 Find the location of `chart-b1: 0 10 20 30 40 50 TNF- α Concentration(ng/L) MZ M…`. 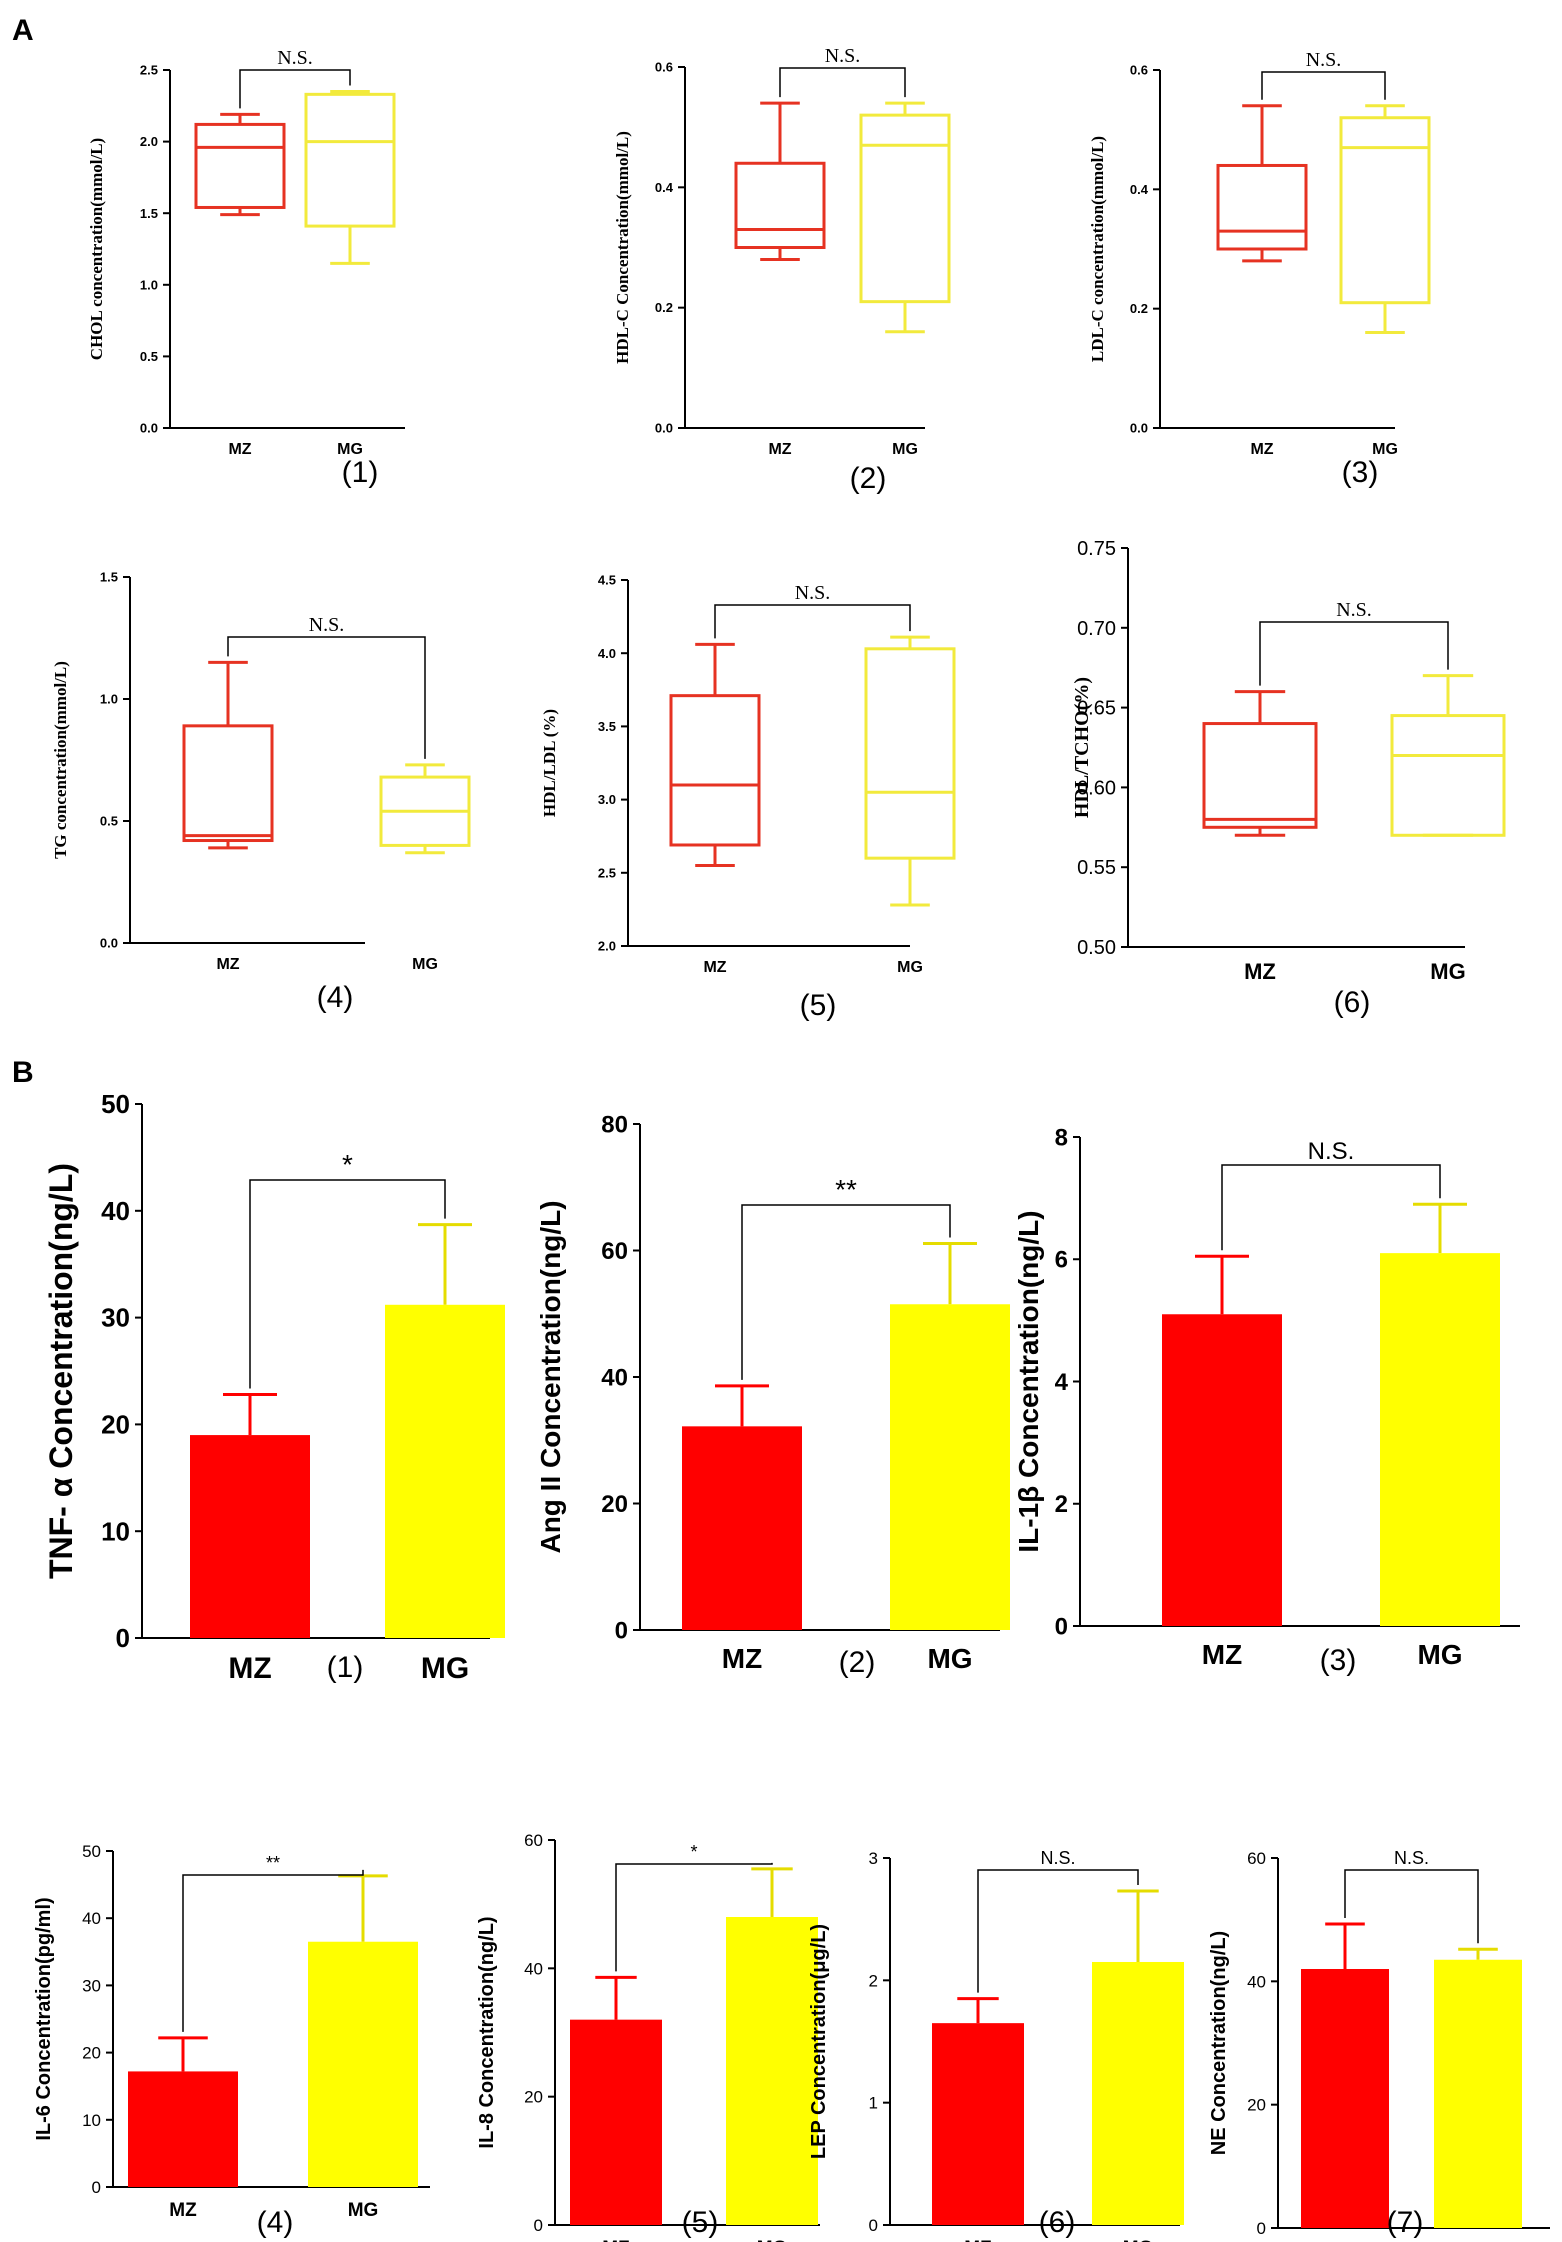

chart-b1: 0 10 20 30 40 50 TNF- α Concentration(ng/L) MZ M… is located at coordinates (274, 1387).